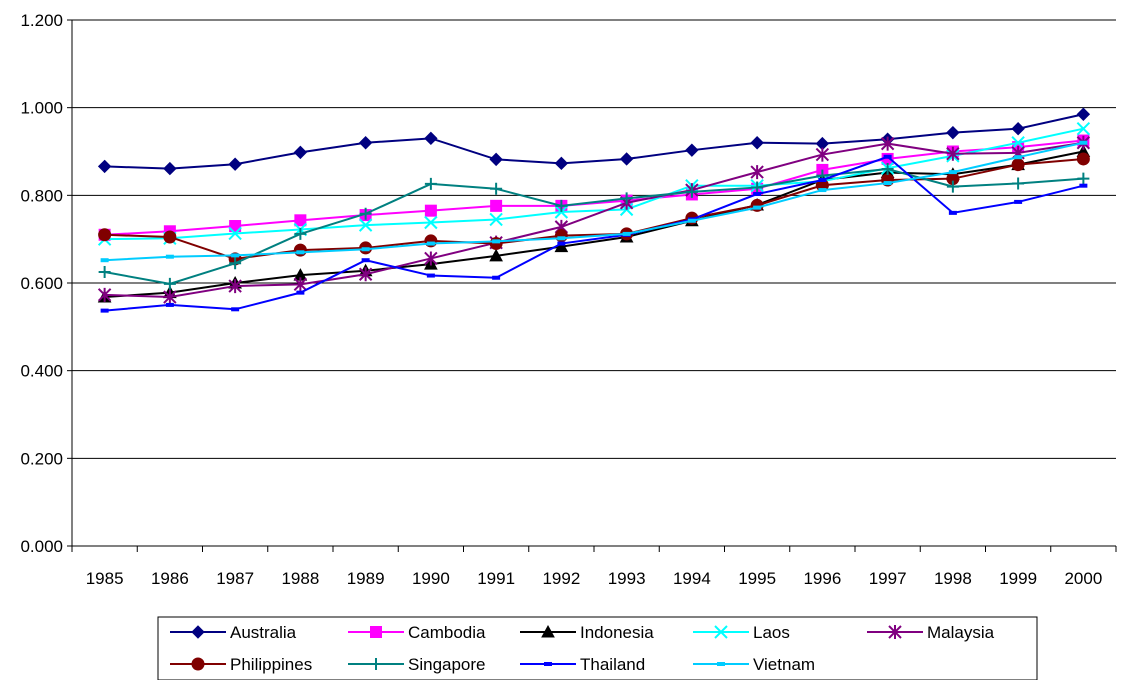  Describe the element at coordinates (41, 546) in the screenshot. I see `y-tick-label: 0.000` at that location.